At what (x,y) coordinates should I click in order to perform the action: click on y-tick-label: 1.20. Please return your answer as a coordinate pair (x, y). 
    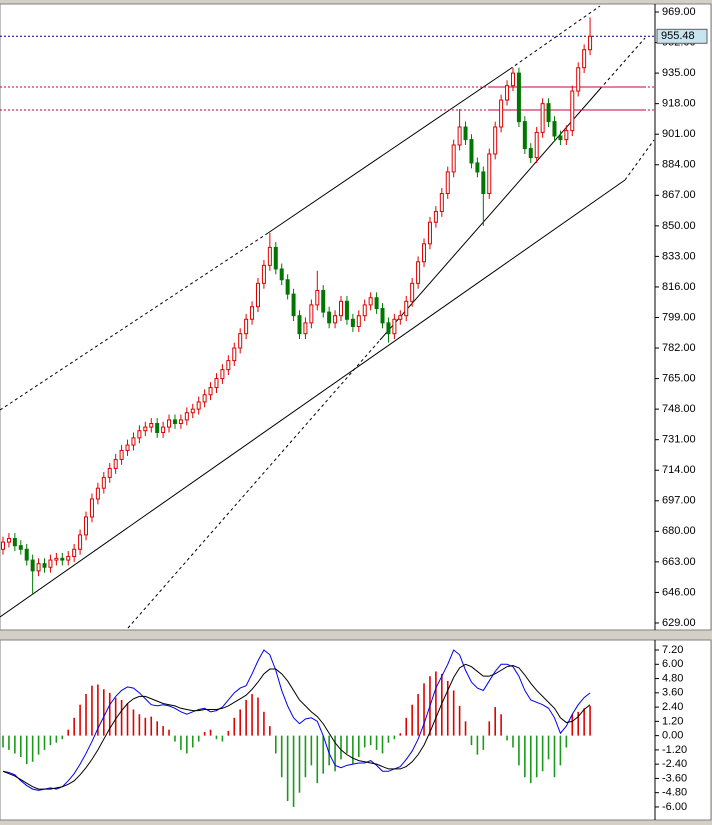
    Looking at the image, I should click on (672, 721).